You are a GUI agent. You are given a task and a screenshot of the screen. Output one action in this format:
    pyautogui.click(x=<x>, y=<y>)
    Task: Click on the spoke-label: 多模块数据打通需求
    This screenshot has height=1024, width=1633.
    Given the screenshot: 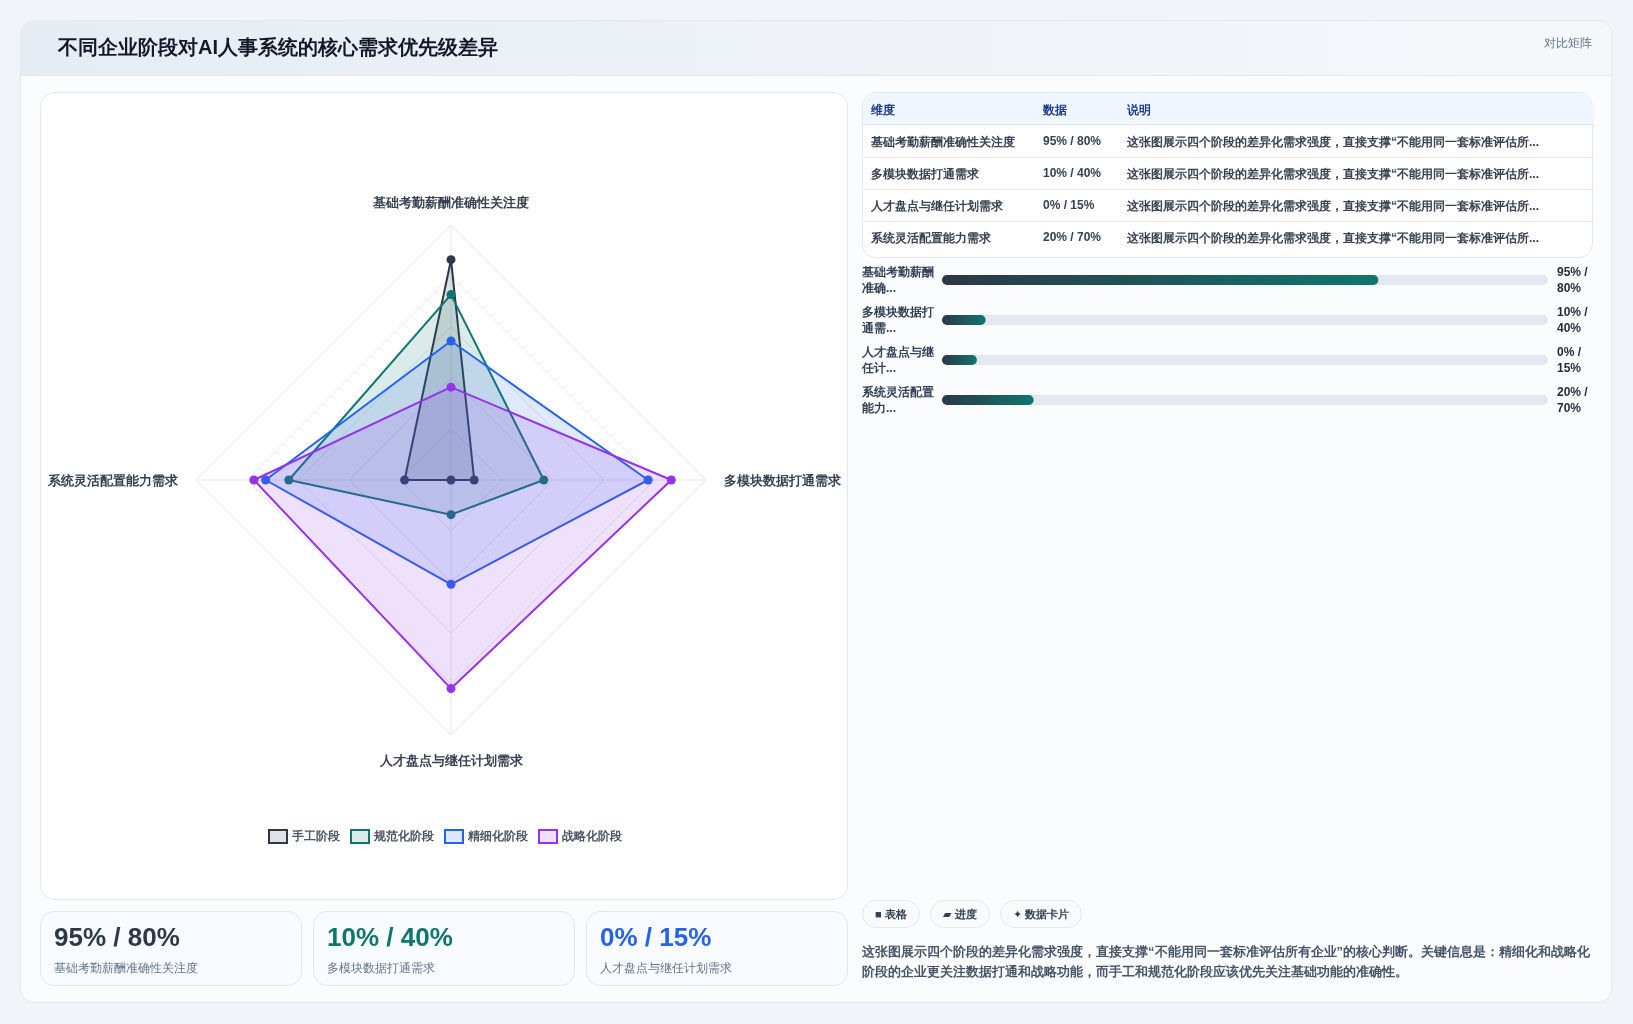 What is the action you would take?
    pyautogui.click(x=783, y=480)
    